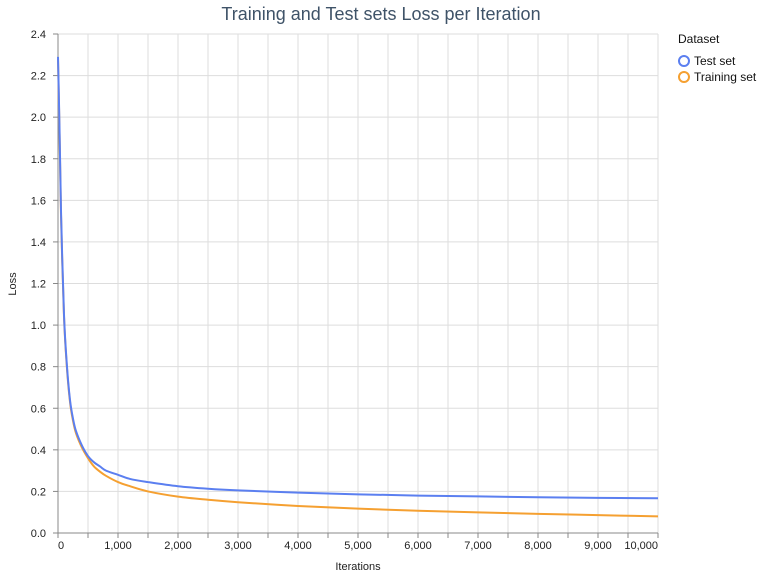 The width and height of the screenshot is (762, 576). What do you see at coordinates (478, 546) in the screenshot?
I see `x-tick-label: 7,000` at bounding box center [478, 546].